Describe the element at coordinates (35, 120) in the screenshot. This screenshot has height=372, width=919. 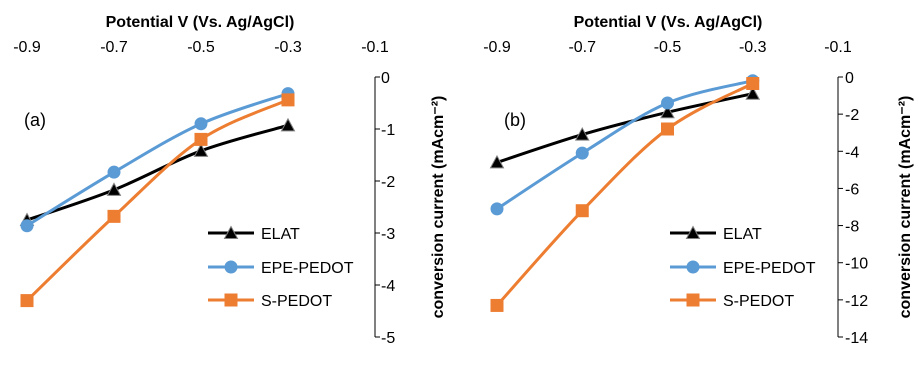
I see `panel-label: (a)` at that location.